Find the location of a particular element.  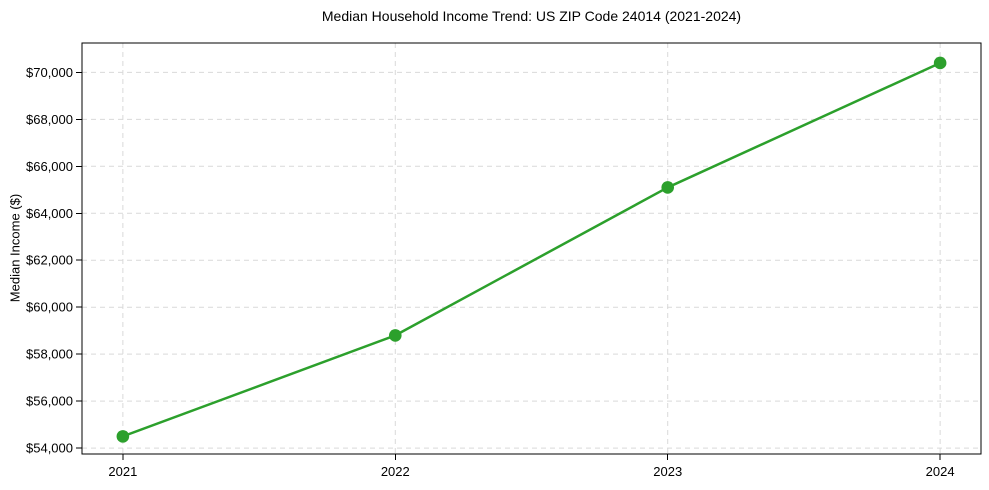

data-point-2023 is located at coordinates (668, 187).